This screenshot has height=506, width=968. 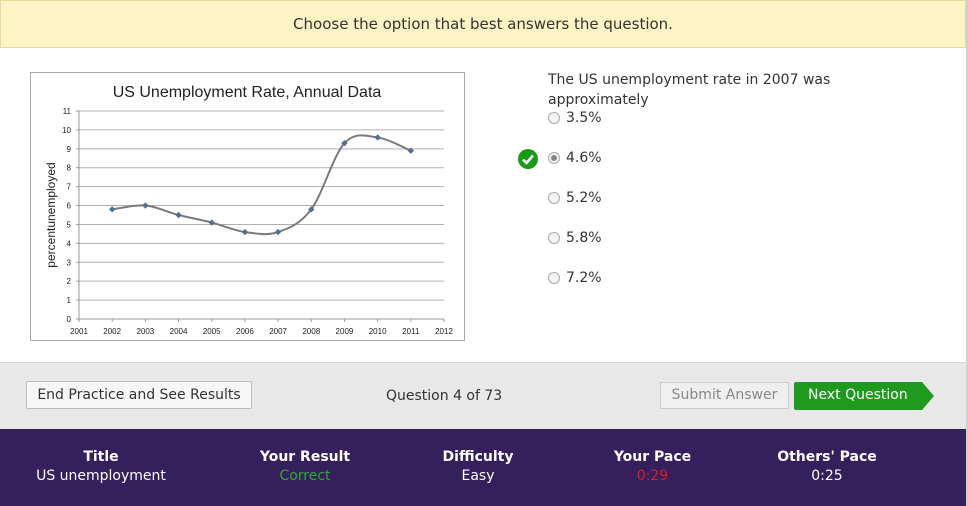 I want to click on x-tick-label: 2006, so click(x=245, y=331).